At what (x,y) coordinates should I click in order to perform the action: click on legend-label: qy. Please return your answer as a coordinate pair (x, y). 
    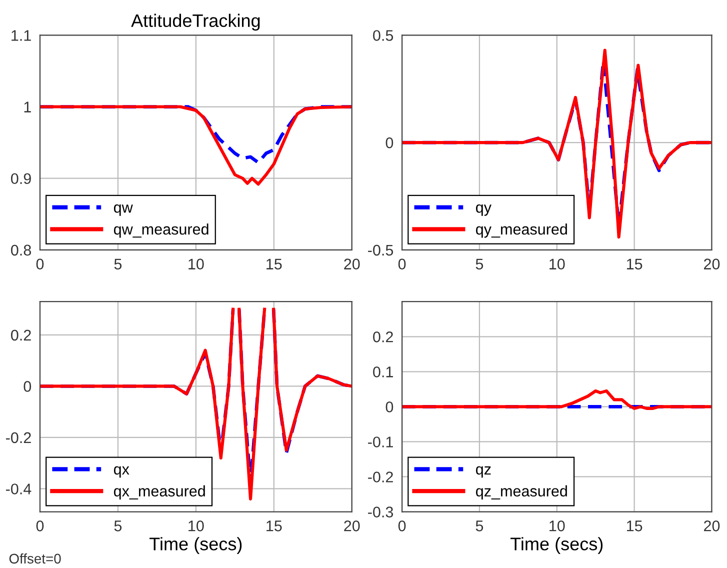
    Looking at the image, I should click on (484, 210).